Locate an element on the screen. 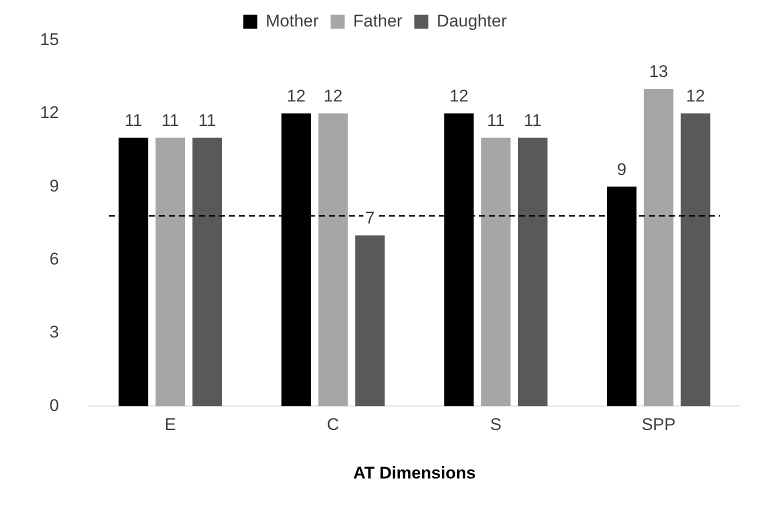 The image size is (765, 508). legend-label: Mother is located at coordinates (293, 20).